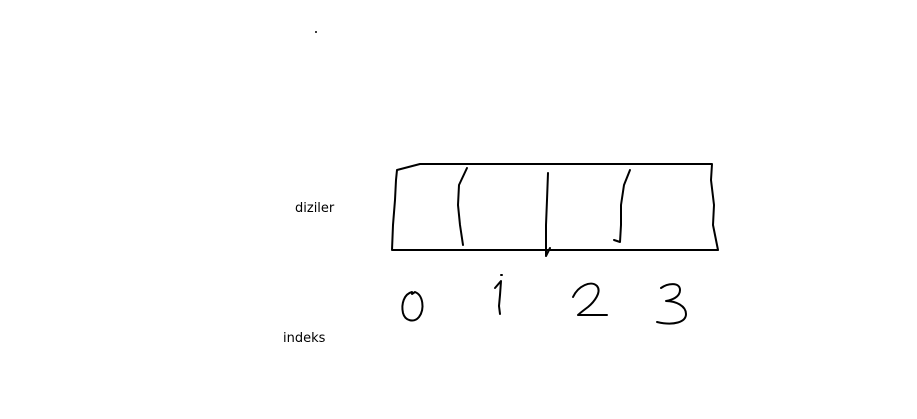 Image resolution: width=917 pixels, height=419 pixels. Describe the element at coordinates (304, 338) in the screenshot. I see `index-label: indeks` at that location.